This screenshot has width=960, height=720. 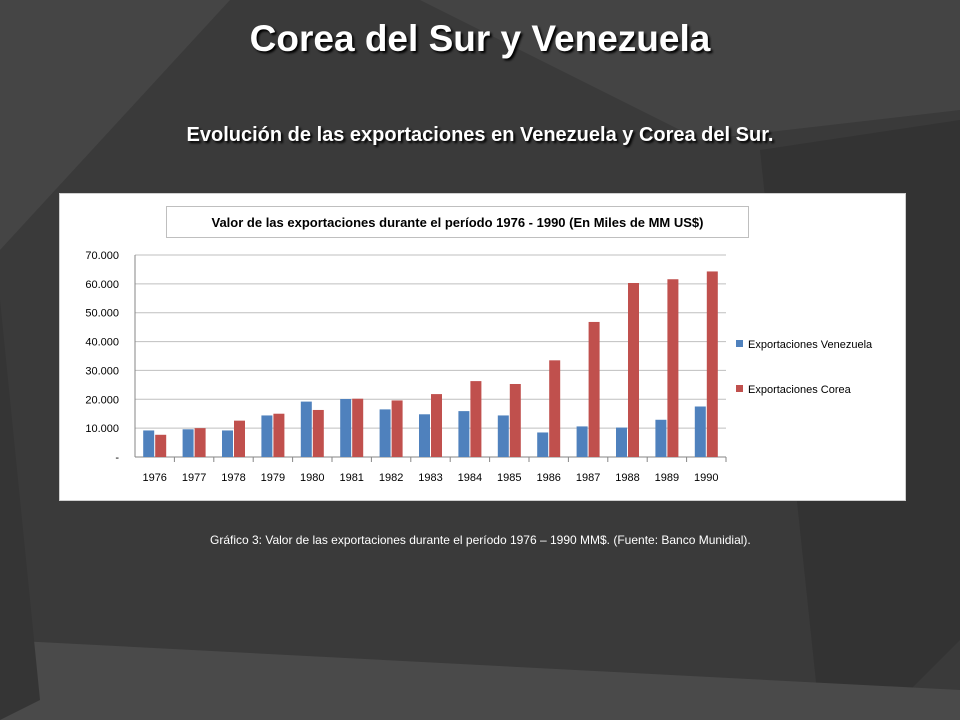 What do you see at coordinates (154, 478) in the screenshot?
I see `x-tick-label: 1976` at bounding box center [154, 478].